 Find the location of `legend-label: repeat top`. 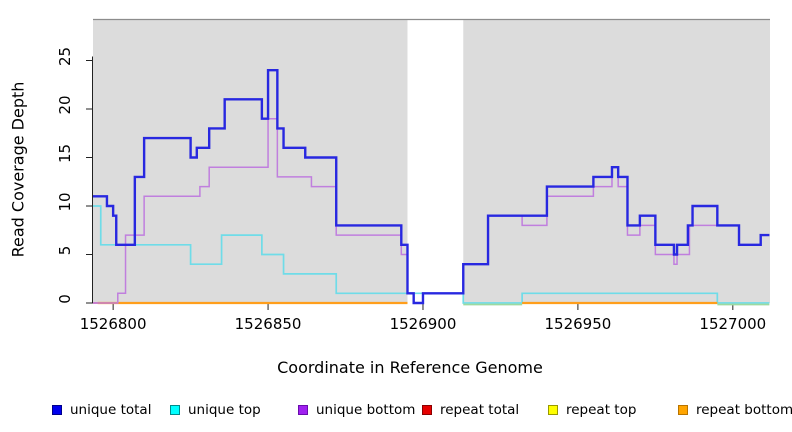

legend-label: repeat top is located at coordinates (601, 410).